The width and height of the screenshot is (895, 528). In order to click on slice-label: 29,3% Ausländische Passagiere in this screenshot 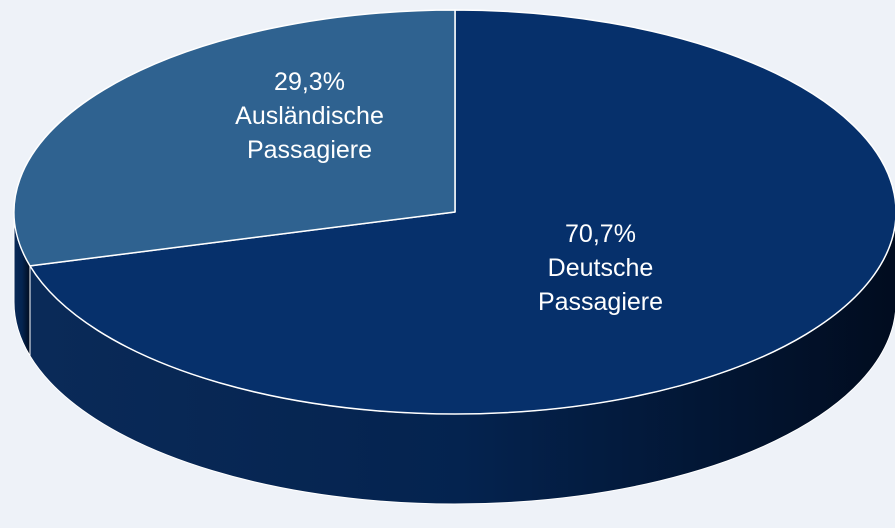, I will do `click(310, 116)`.